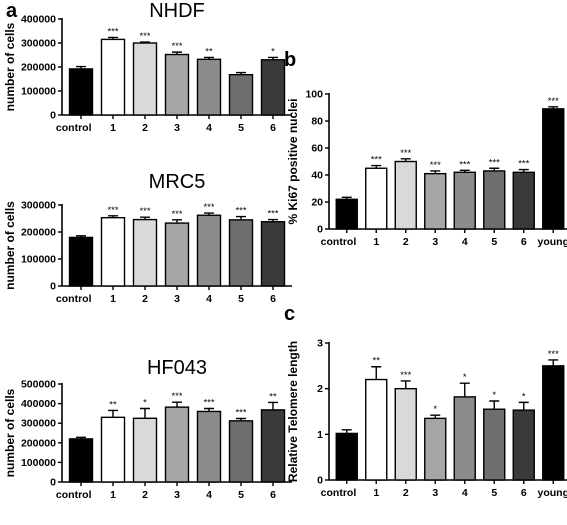  What do you see at coordinates (38, 424) in the screenshot?
I see `y-tick-label: 300000` at bounding box center [38, 424].